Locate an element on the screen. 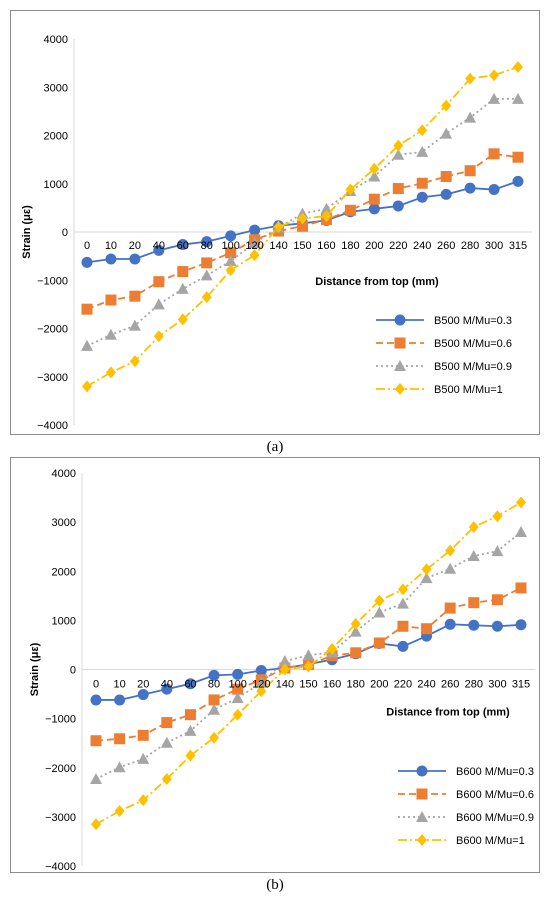 This screenshot has width=550, height=901. legend-label: B500 M/Mu=1 is located at coordinates (468, 390).